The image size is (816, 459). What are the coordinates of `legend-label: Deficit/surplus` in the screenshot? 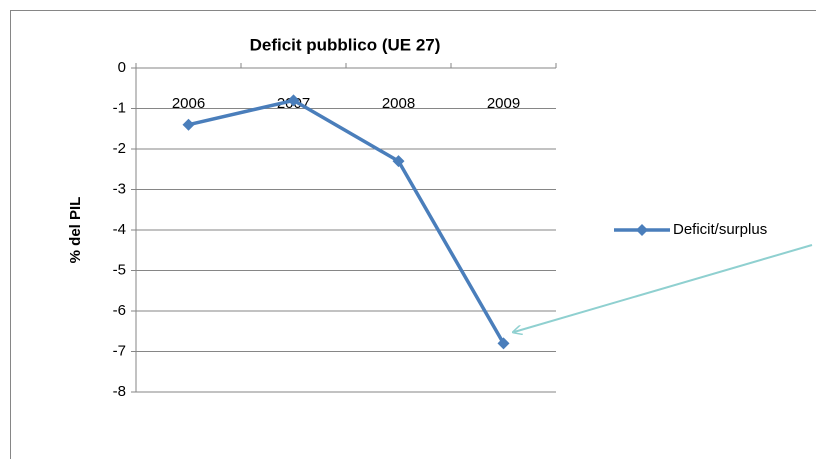 It's located at (720, 229).